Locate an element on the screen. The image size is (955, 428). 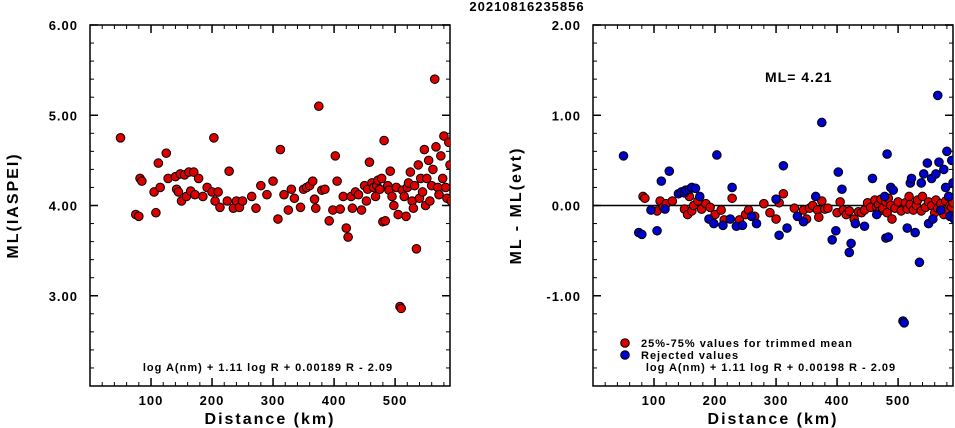
y-tick-label: -1.00 is located at coordinates (563, 296).